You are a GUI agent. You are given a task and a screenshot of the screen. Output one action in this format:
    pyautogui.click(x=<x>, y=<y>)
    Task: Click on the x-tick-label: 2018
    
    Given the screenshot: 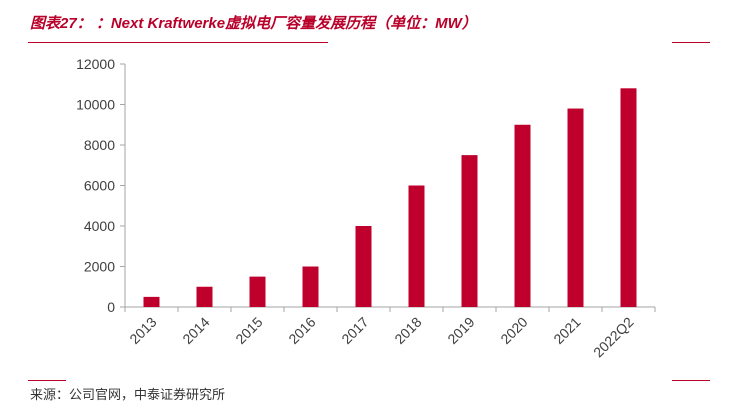 What is the action you would take?
    pyautogui.click(x=407, y=330)
    